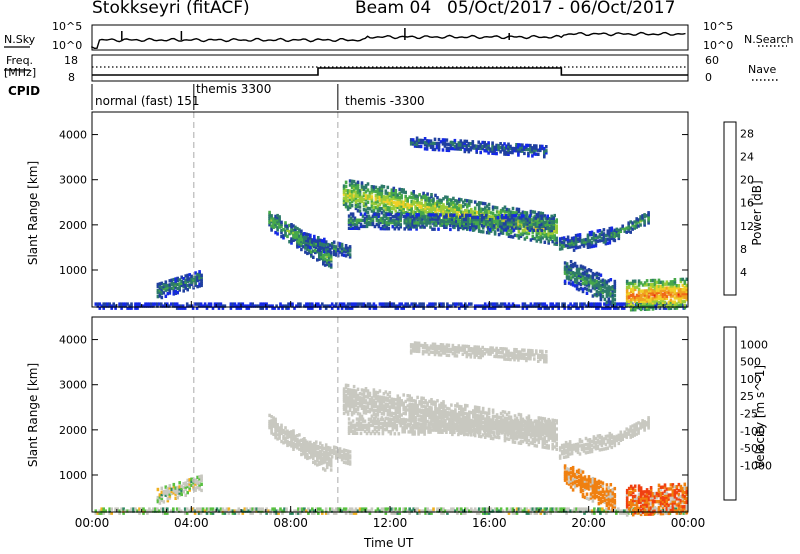  Describe the element at coordinates (390, 37) in the screenshot. I see `noise-panel-frame` at that location.